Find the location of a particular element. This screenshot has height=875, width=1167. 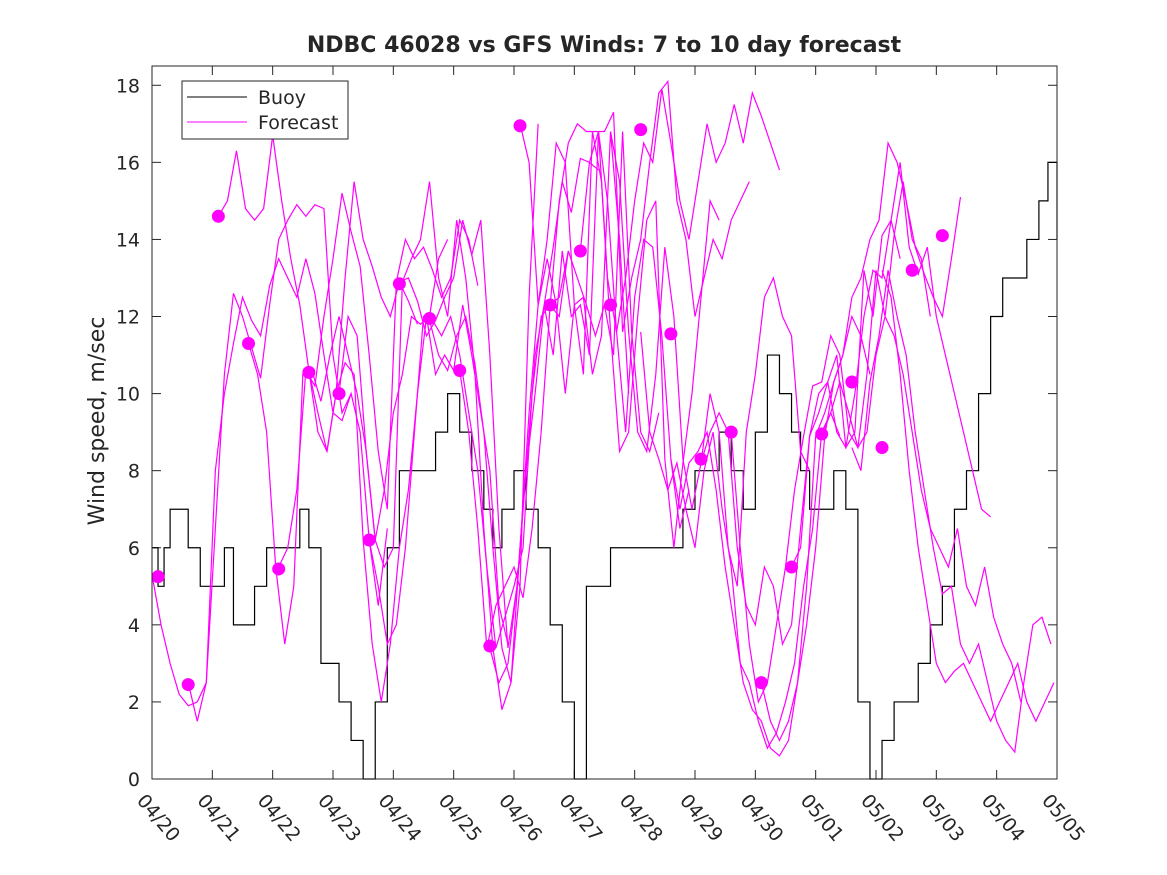

y-tick-labels: 0 2 4 6 8 10 12 14 16 18 is located at coordinates (128, 433).